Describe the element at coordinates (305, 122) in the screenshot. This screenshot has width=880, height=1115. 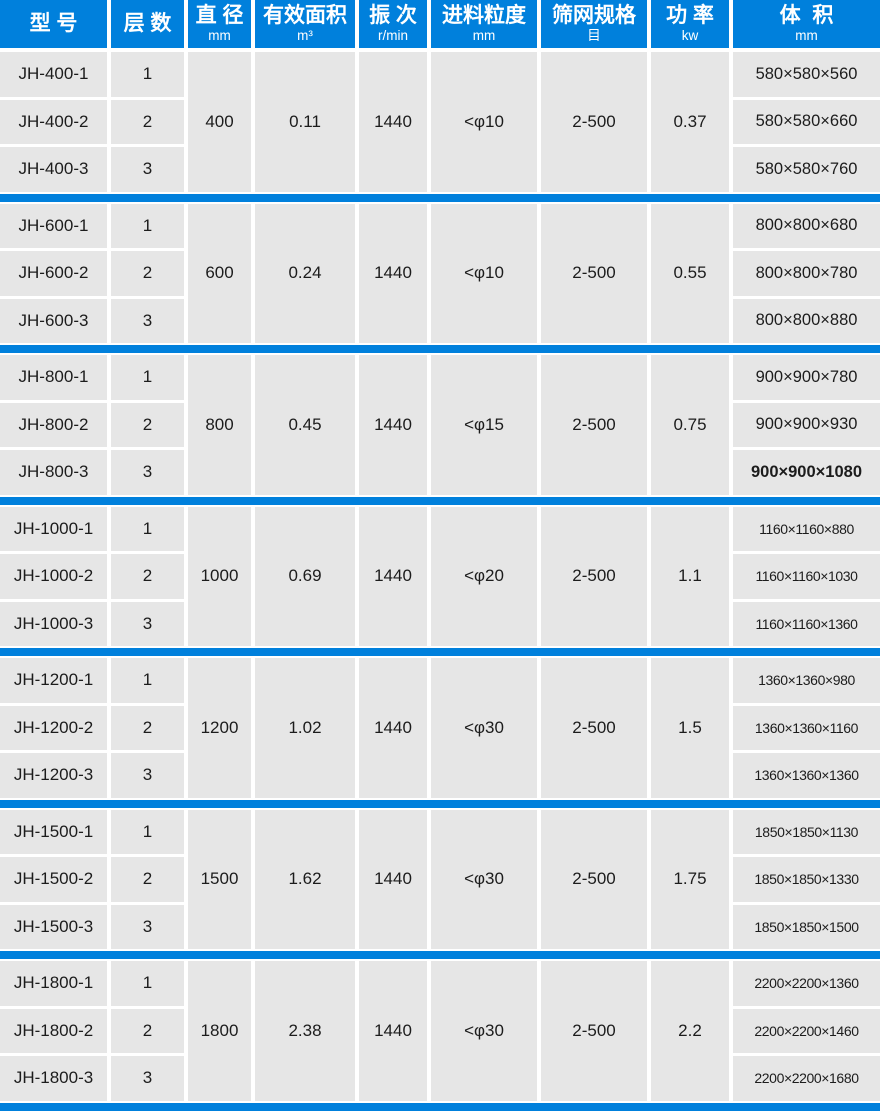
I see `effective-area-cell: 0.11` at that location.